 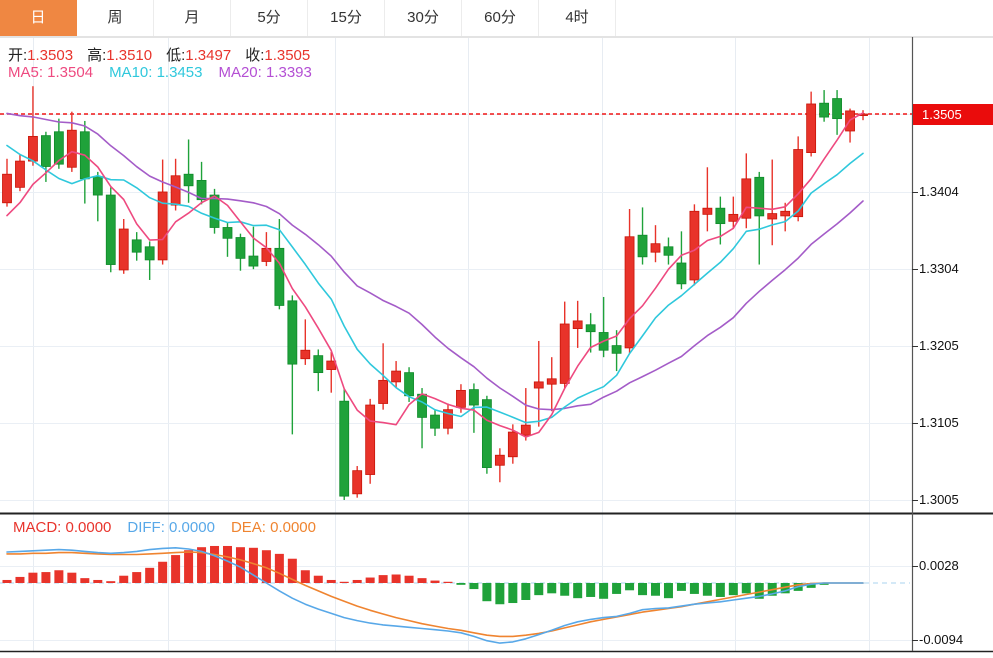 I want to click on axis-tick-label: -0.0094, so click(x=941, y=640).